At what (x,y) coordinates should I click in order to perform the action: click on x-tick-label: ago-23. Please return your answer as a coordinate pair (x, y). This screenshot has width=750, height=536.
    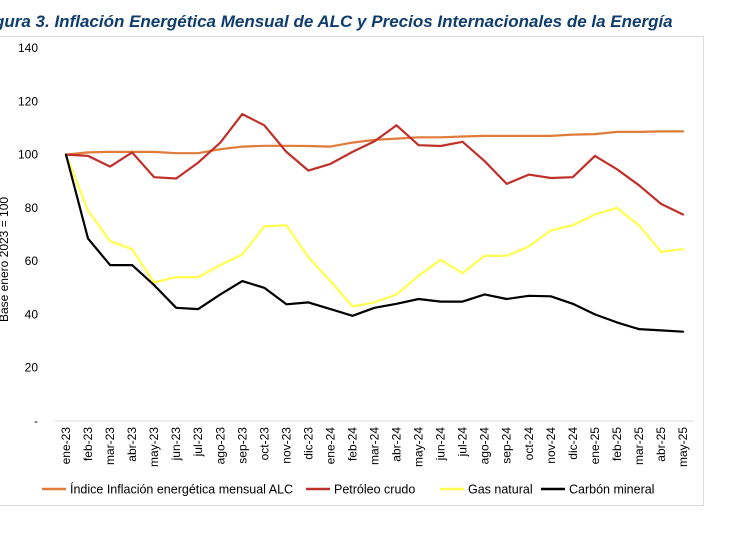
    Looking at the image, I should click on (220, 446).